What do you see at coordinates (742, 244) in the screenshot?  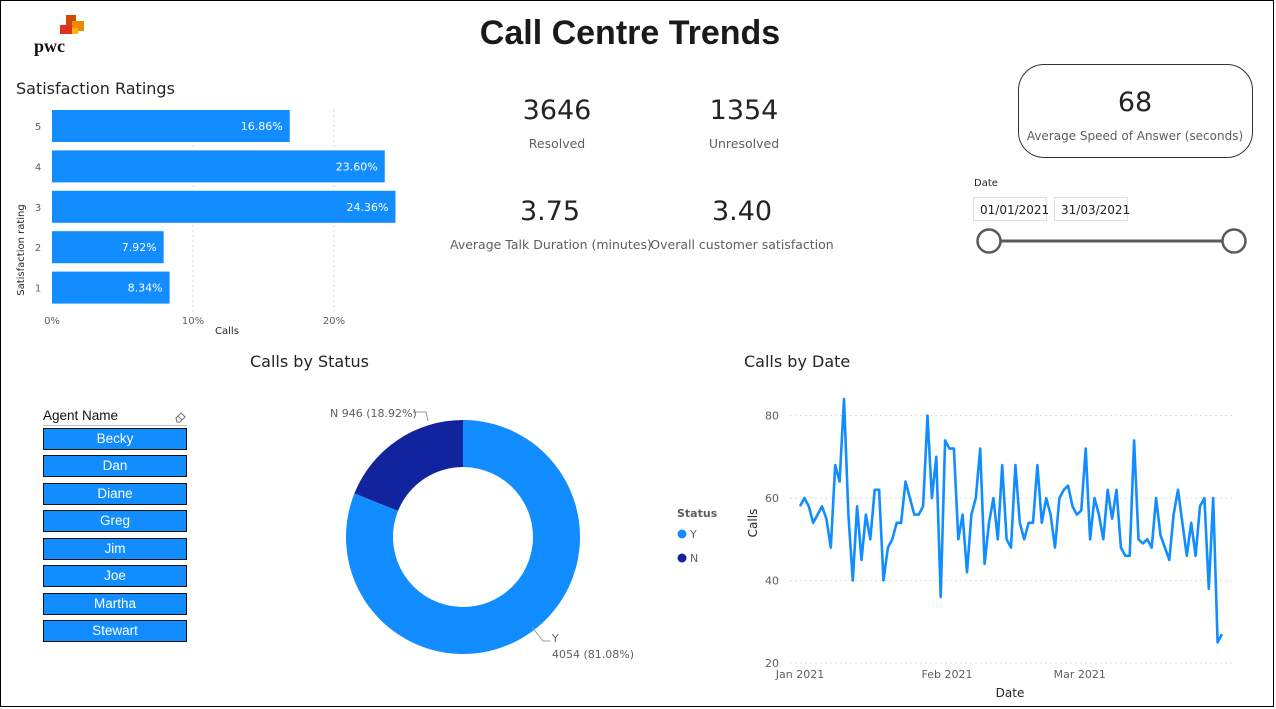 I see `csat-label: Overall customer satisfaction` at bounding box center [742, 244].